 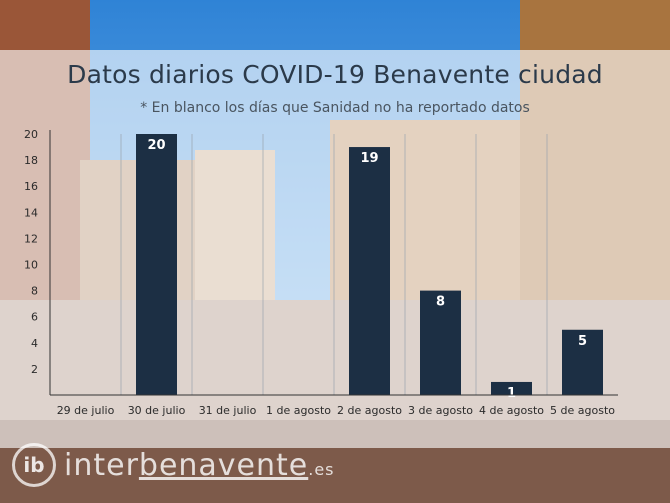 I want to click on interbenavente-logo: ib interbenavente.es, so click(x=173, y=465).